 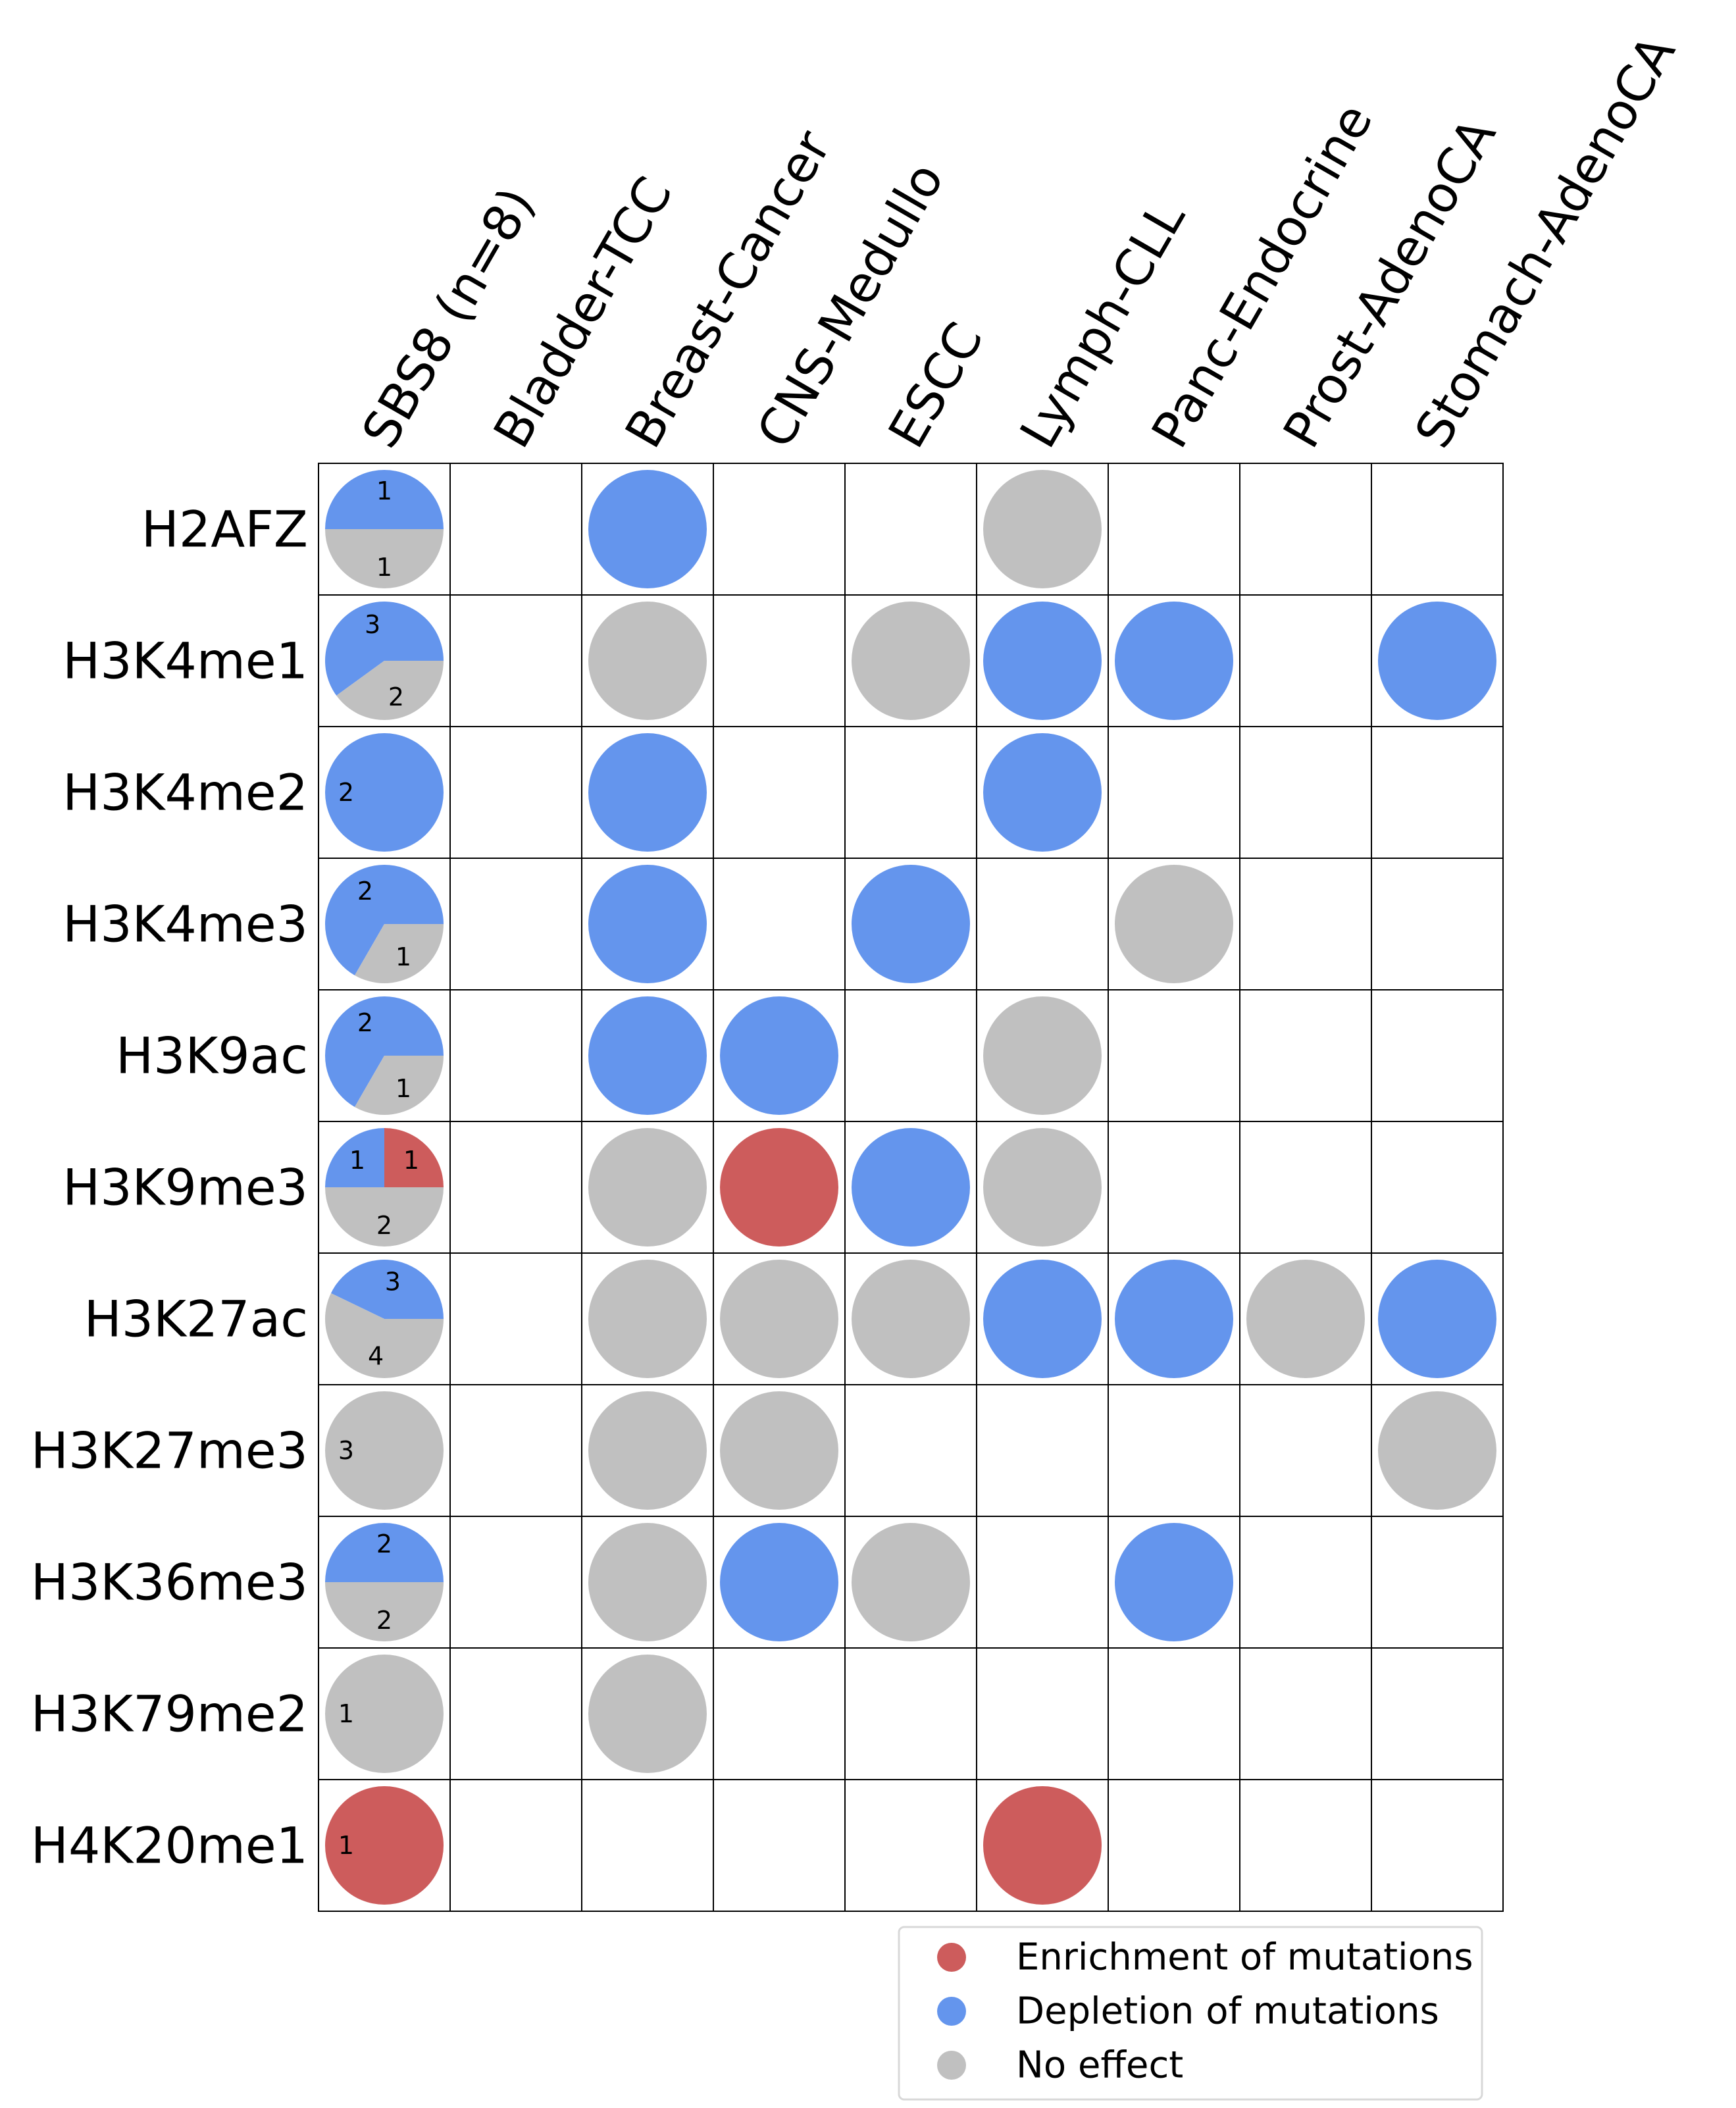 I want to click on summary-pie: 32, so click(x=384, y=660).